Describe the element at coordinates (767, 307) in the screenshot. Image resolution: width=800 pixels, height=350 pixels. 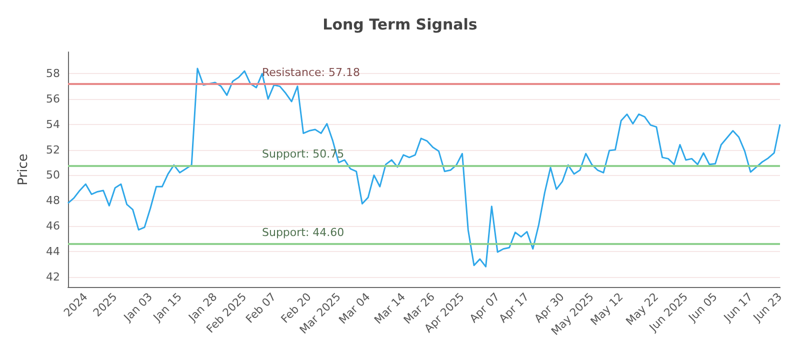
I see `x-tick-label: Jun 23` at that location.